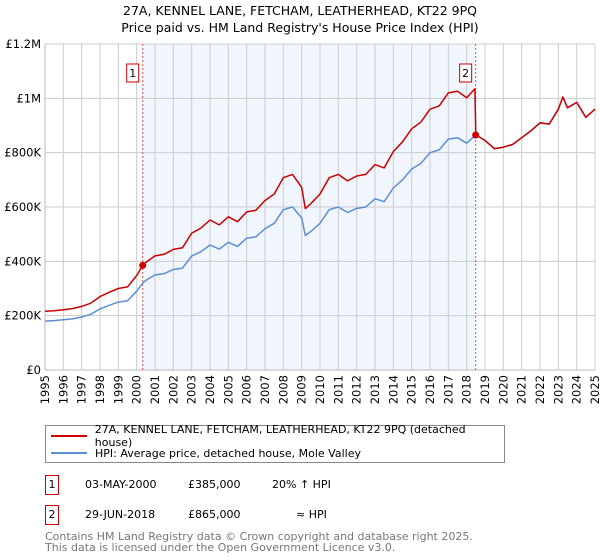  What do you see at coordinates (45, 389) in the screenshot?
I see `x-tick-label: 1995` at bounding box center [45, 389].